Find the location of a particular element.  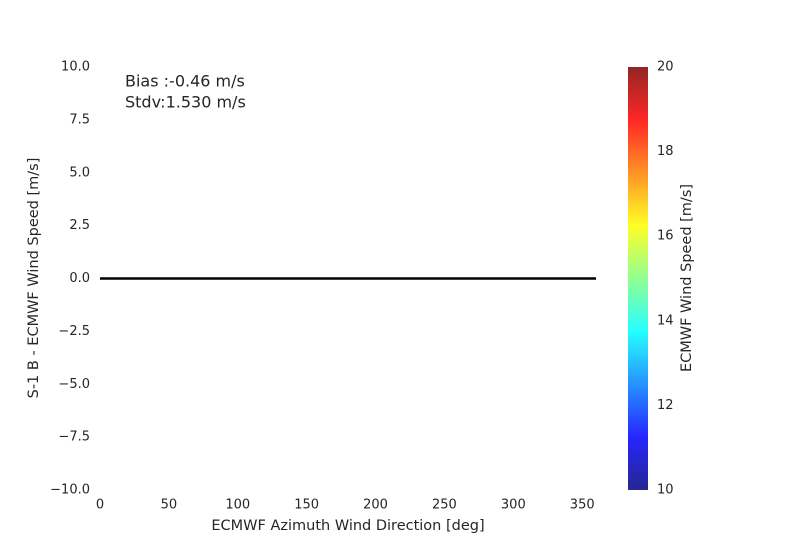

y-tick-label: −7.5 is located at coordinates (74, 437).